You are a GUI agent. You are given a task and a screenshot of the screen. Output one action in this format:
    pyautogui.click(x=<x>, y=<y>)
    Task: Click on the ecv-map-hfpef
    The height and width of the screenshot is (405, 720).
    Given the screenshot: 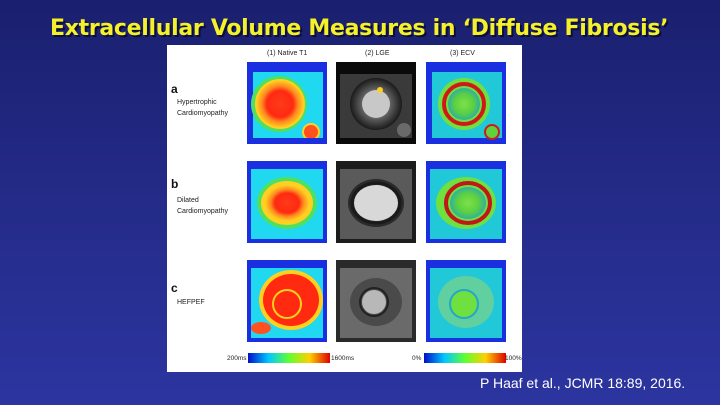 What is the action you would take?
    pyautogui.click(x=466, y=301)
    